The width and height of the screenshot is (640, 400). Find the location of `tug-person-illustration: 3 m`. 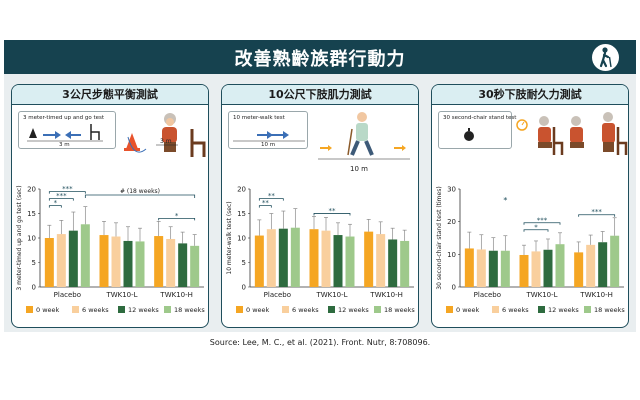

tug-person-illustration: 3 m is located at coordinates (165, 135).